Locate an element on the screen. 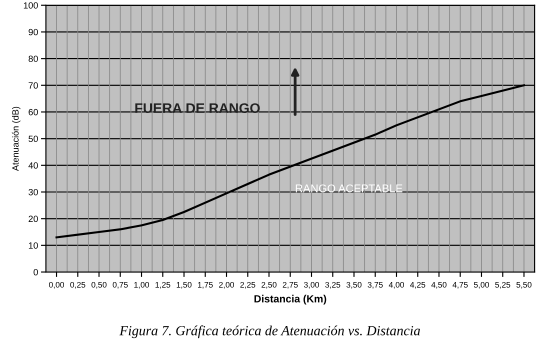 The image size is (540, 351). y-tick-label: 90 is located at coordinates (33, 32).